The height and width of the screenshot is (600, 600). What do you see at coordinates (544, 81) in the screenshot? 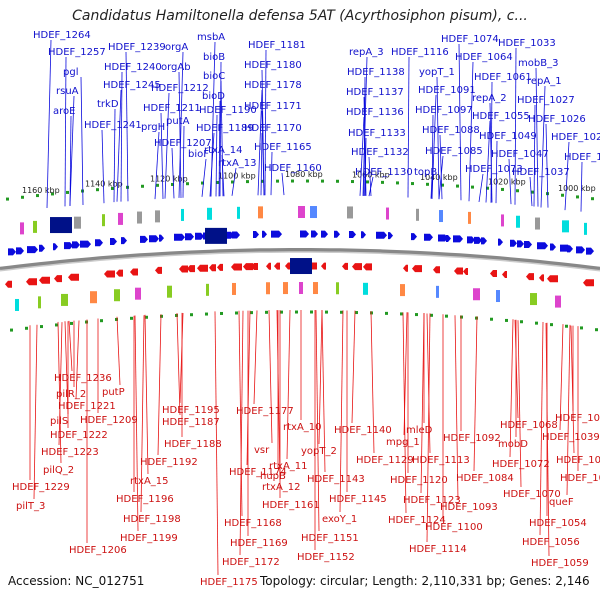
I see `top-gene-label: repA_1` at bounding box center [544, 81].